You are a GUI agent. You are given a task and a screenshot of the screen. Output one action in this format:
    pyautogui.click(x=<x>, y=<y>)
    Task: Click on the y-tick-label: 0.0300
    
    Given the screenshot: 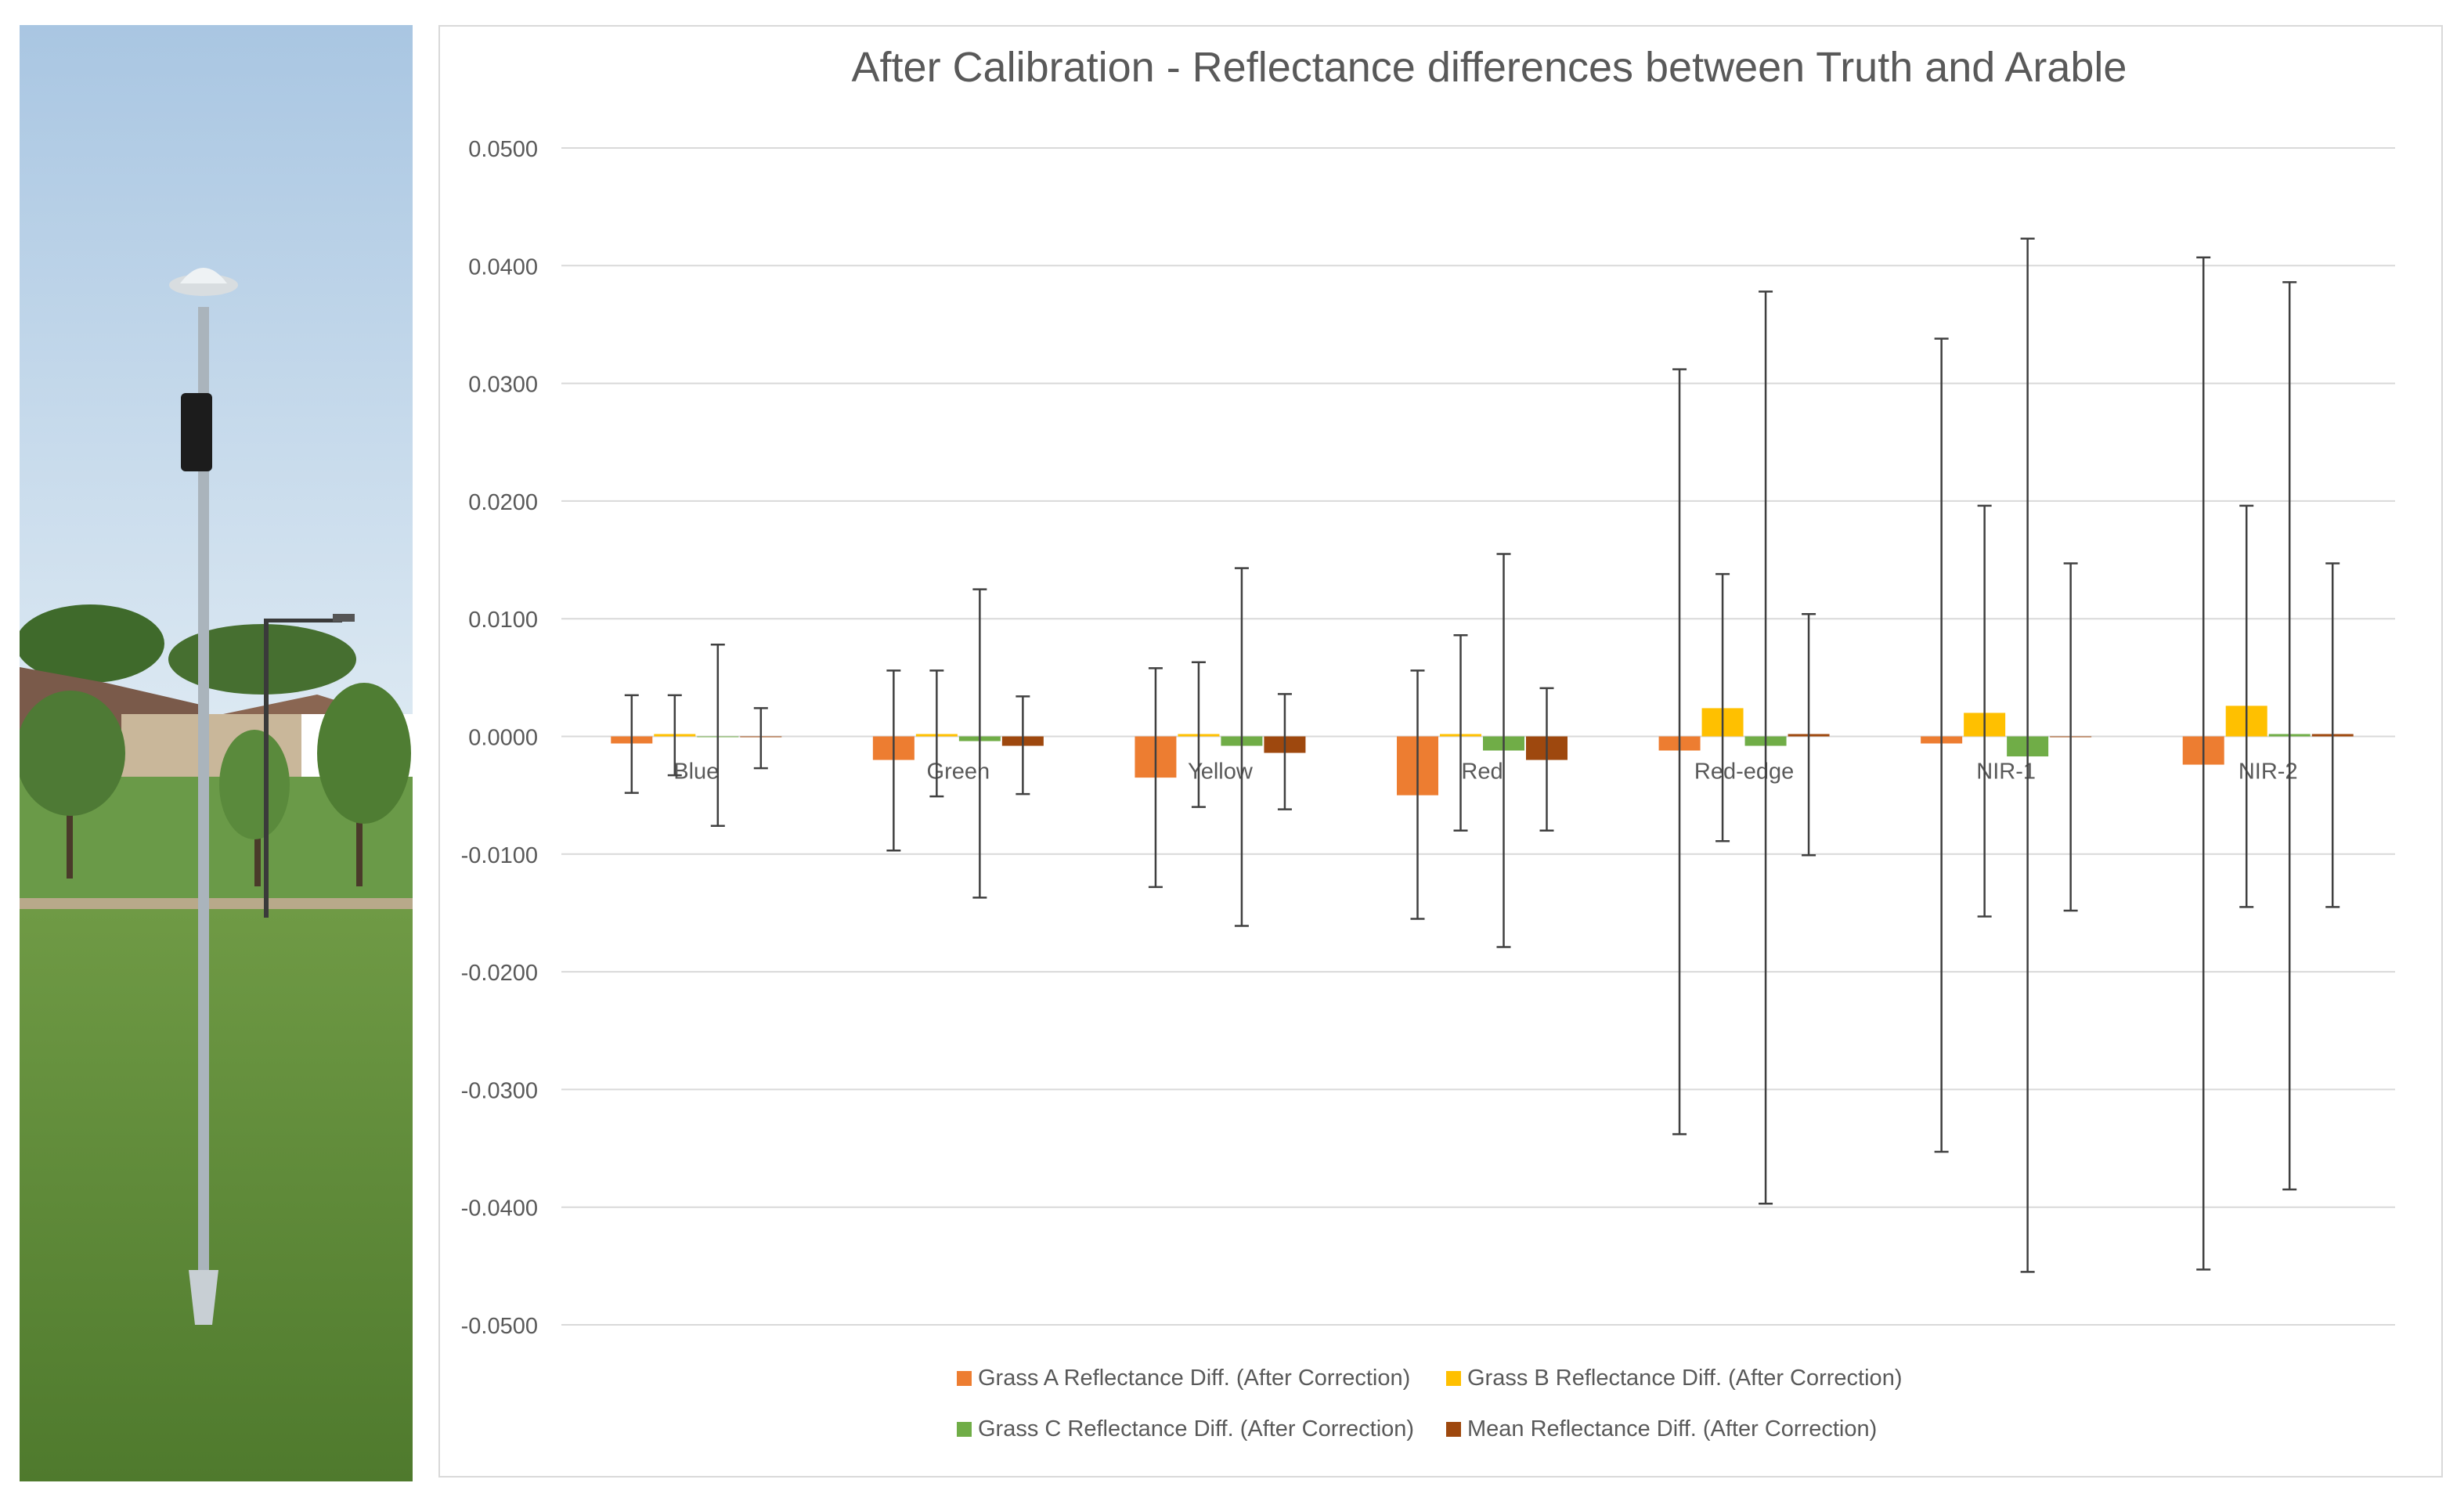 What is the action you would take?
    pyautogui.click(x=503, y=386)
    